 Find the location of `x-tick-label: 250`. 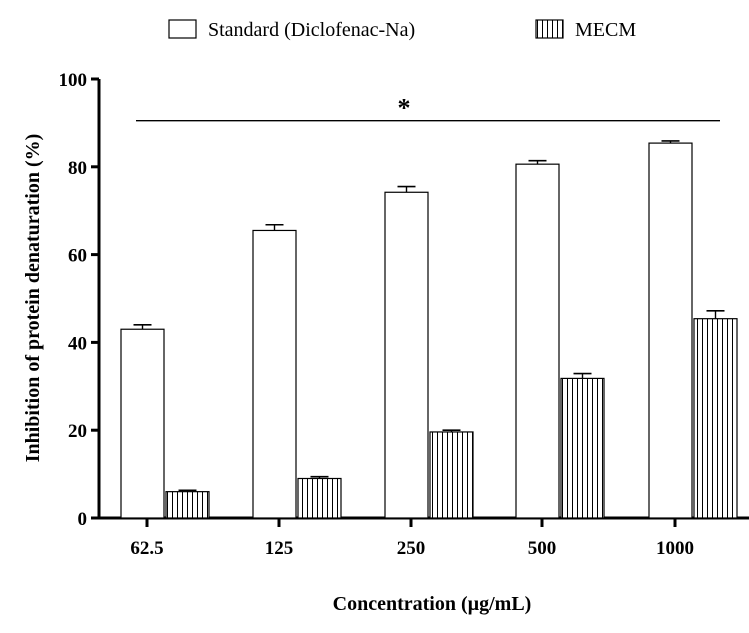

x-tick-label: 250 is located at coordinates (411, 548).